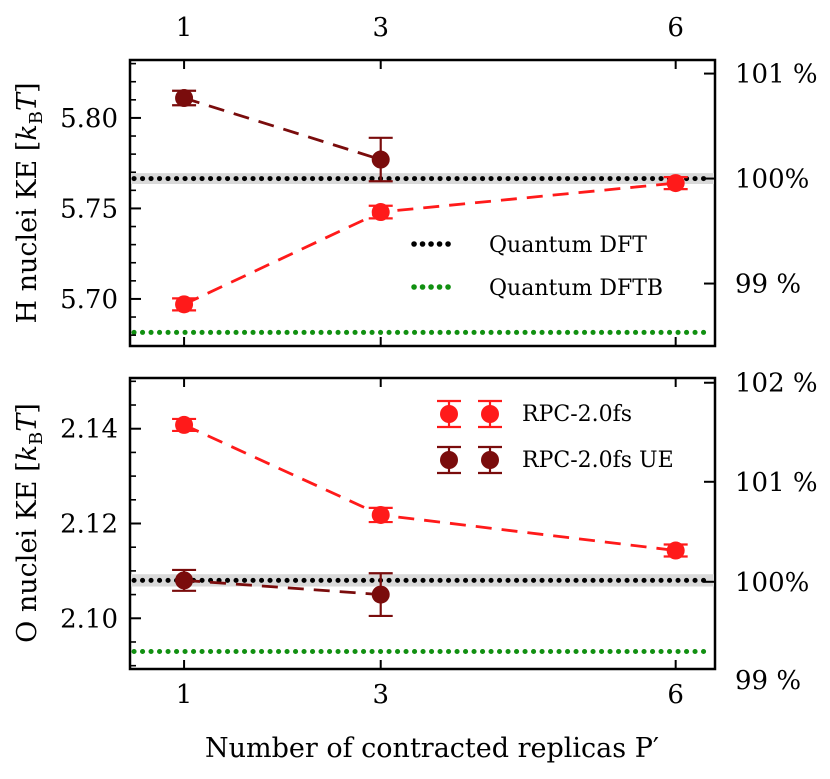  Describe the element at coordinates (469, 414) in the screenshot. I see `legend-marker-rpc` at that location.